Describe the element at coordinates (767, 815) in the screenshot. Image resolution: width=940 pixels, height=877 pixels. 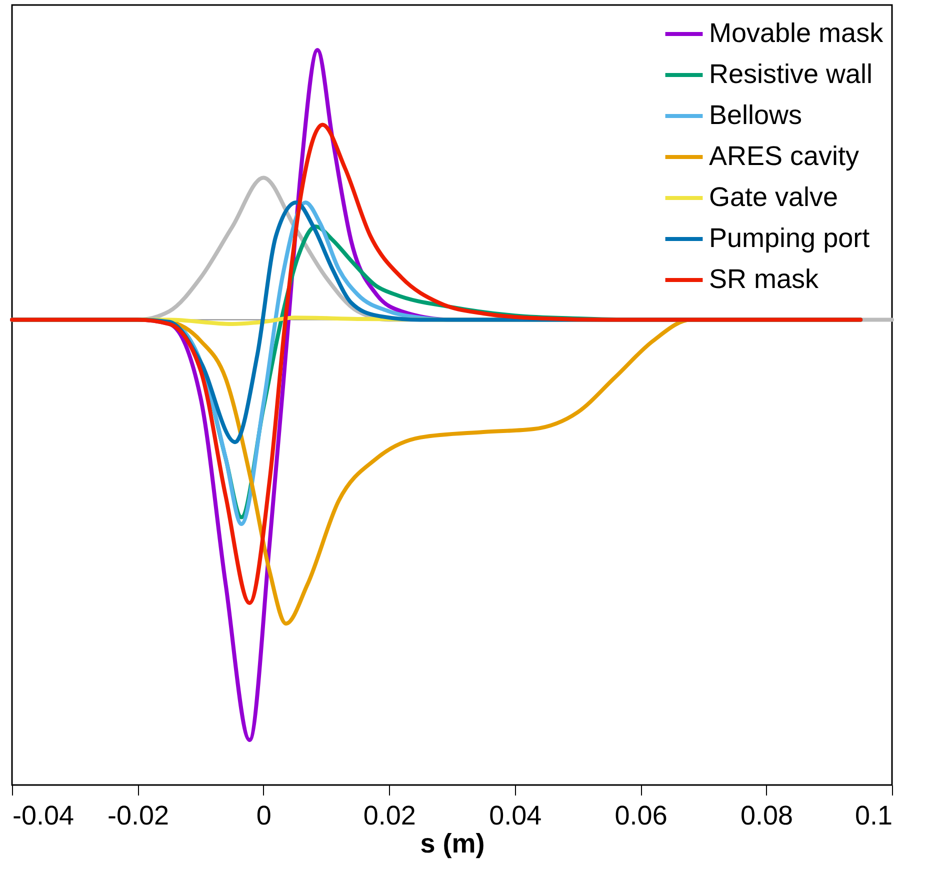
I see `x-tick-label: 0.08` at that location.